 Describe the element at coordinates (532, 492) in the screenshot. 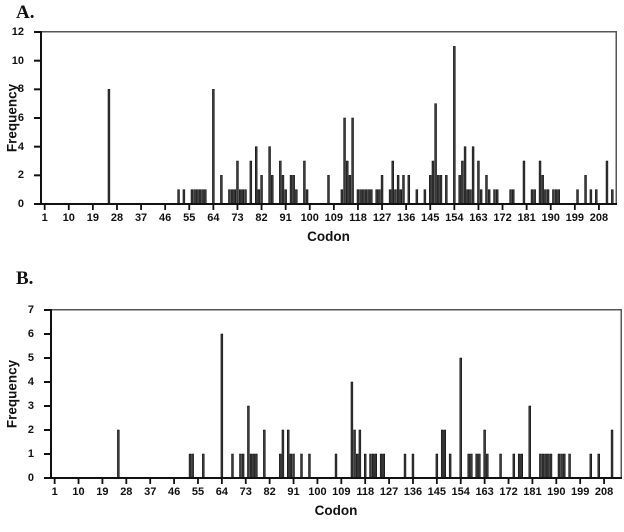

I see `x-tick-label: 181` at that location.